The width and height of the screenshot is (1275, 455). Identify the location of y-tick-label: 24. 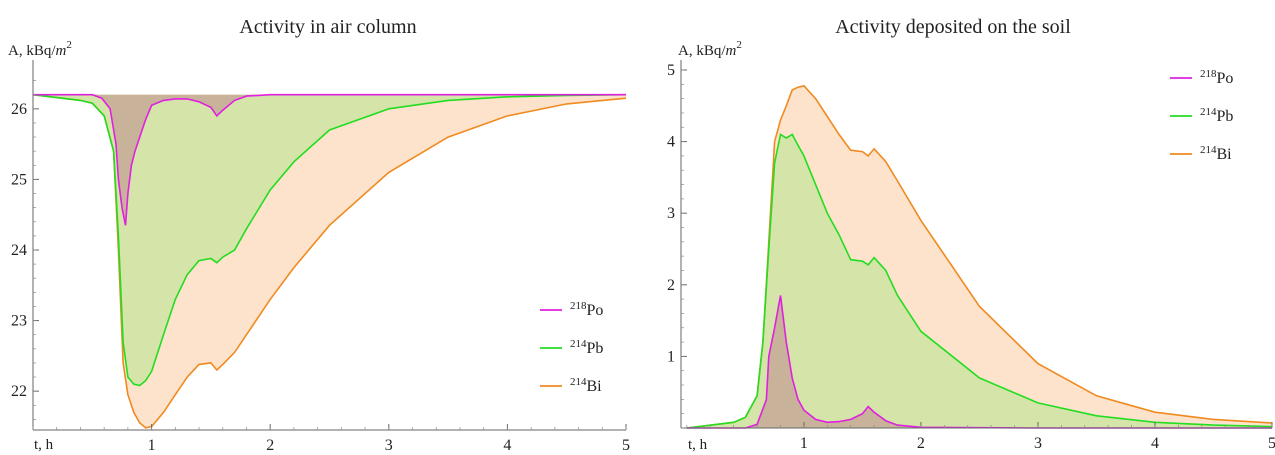
(19, 250).